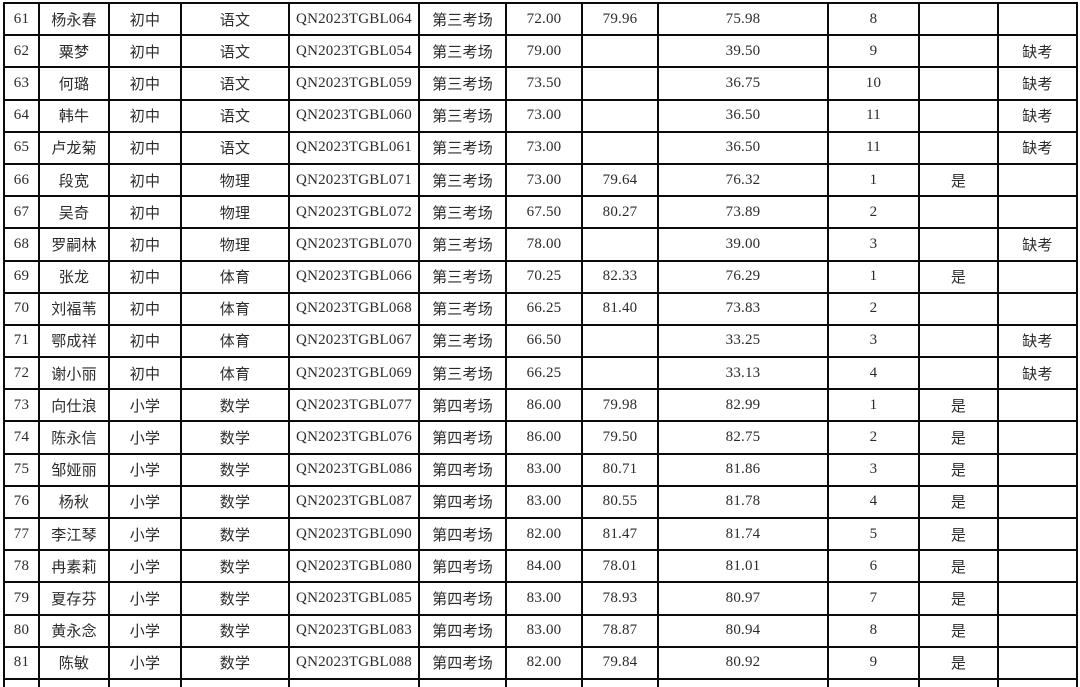 Image resolution: width=1080 pixels, height=687 pixels. I want to click on cell-exam-id: QN2023TGBL088, so click(354, 662).